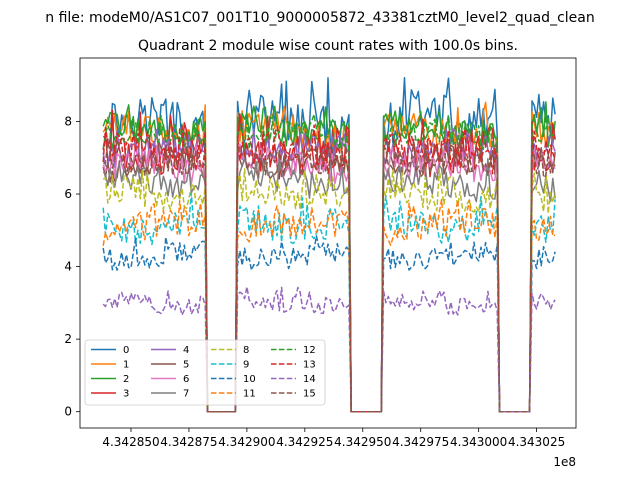 The height and width of the screenshot is (480, 640). Describe the element at coordinates (205, 372) in the screenshot. I see `legend-box` at that location.